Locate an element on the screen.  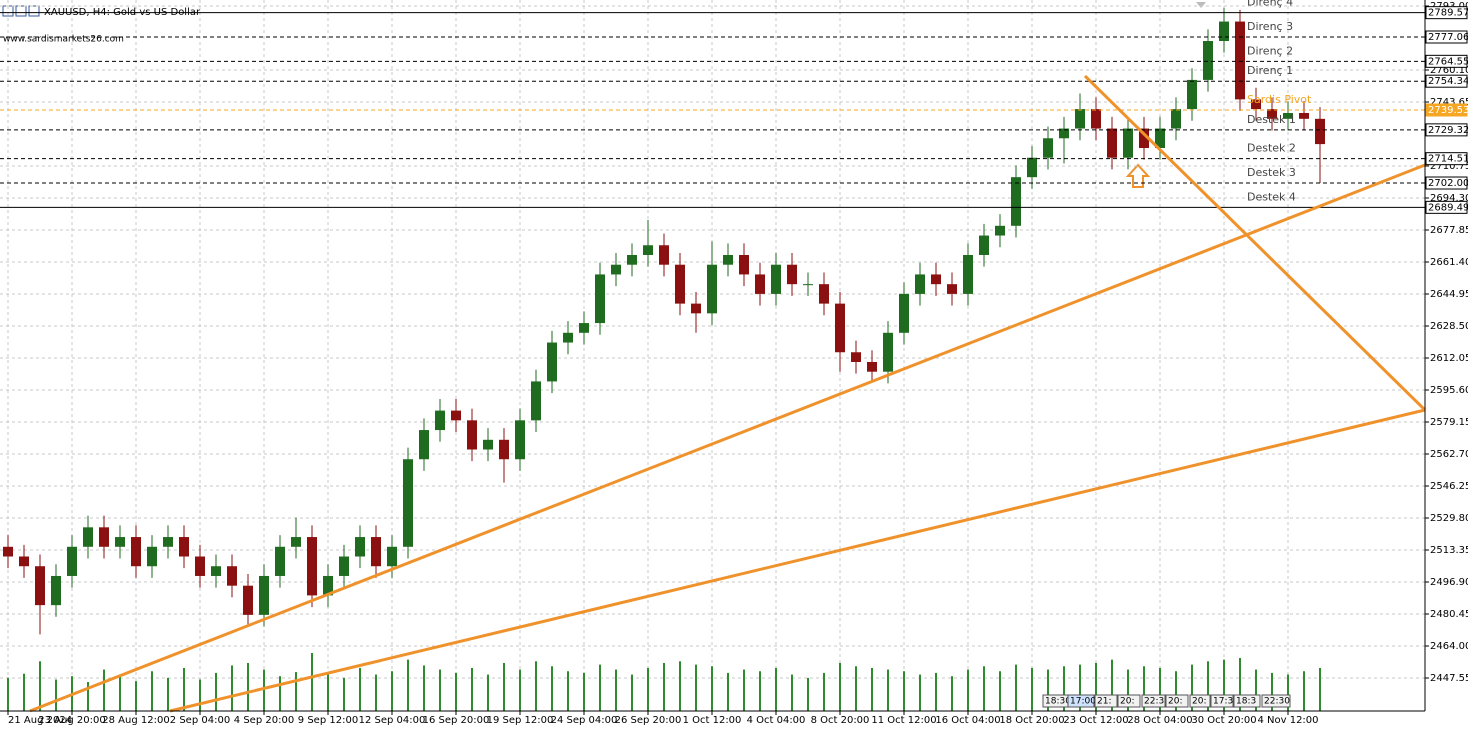
x-tick-label: 30 Oct 20:00 is located at coordinates (1223, 720).